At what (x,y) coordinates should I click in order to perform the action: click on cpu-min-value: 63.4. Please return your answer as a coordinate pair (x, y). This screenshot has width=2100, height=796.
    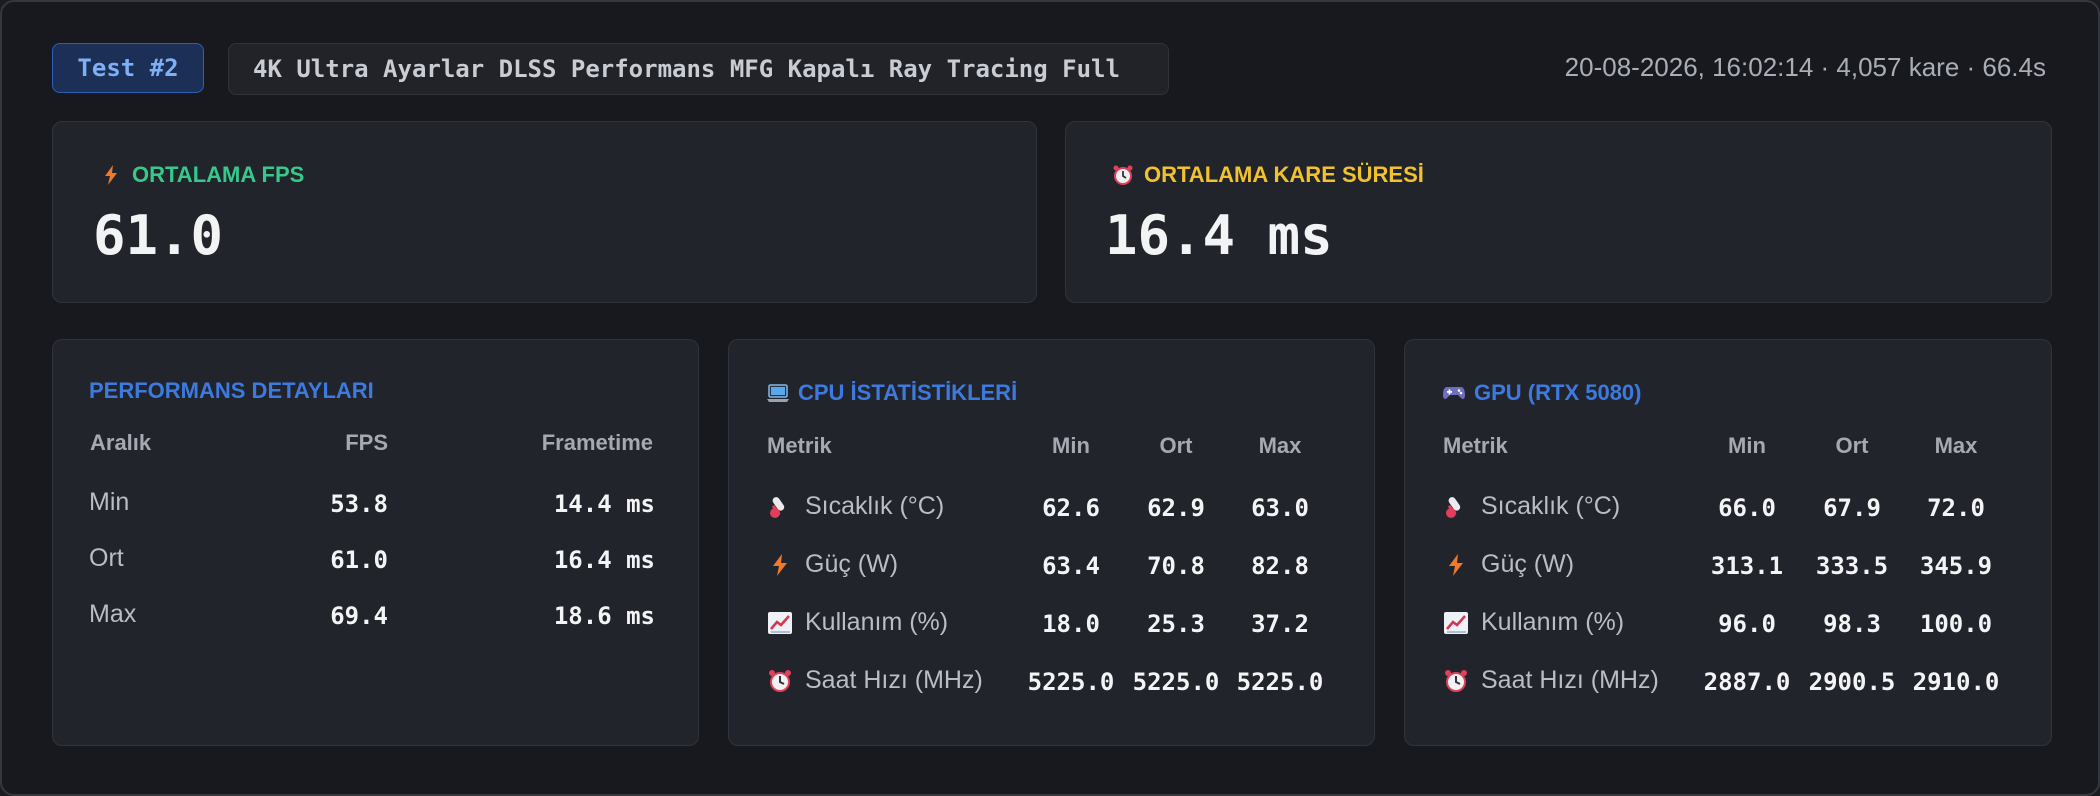
    Looking at the image, I should click on (1071, 566).